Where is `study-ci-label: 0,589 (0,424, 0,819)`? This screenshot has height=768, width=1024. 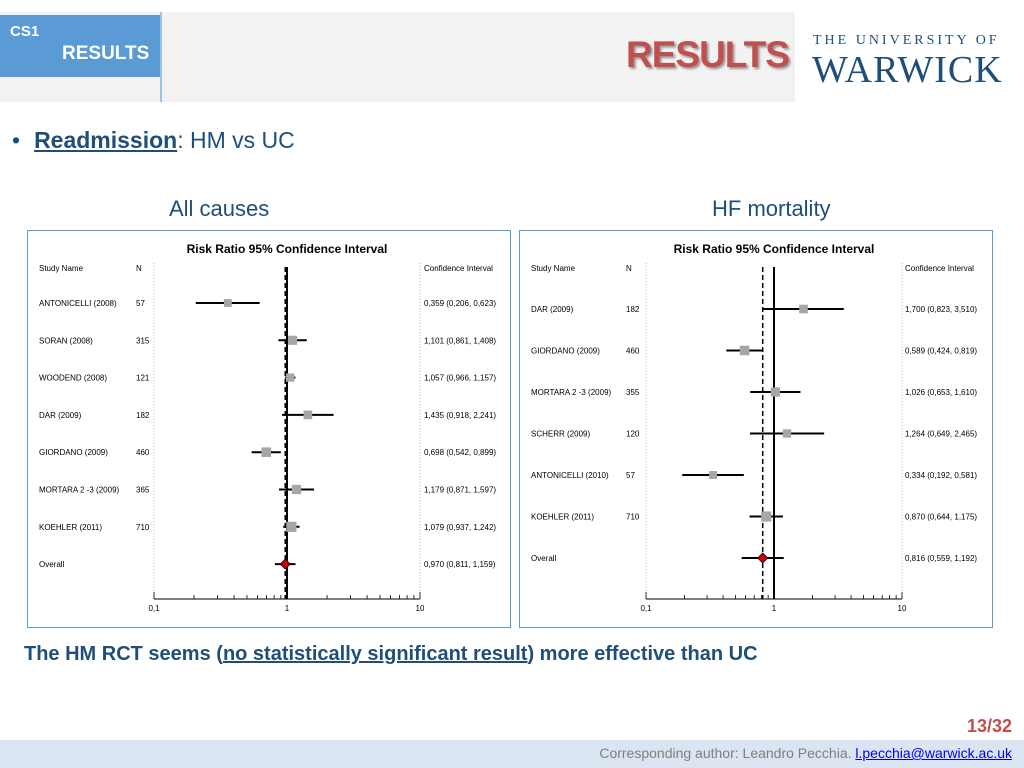
study-ci-label: 0,589 (0,424, 0,819) is located at coordinates (941, 351).